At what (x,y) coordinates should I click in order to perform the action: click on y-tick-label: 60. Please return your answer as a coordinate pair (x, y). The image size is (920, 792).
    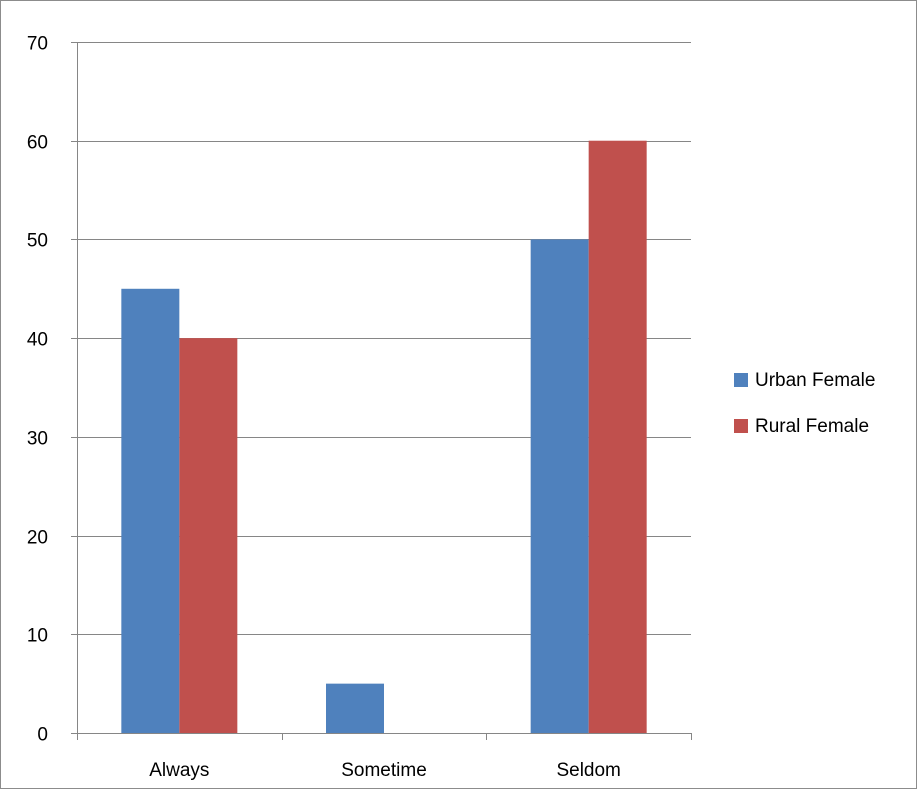
    Looking at the image, I should click on (37, 143).